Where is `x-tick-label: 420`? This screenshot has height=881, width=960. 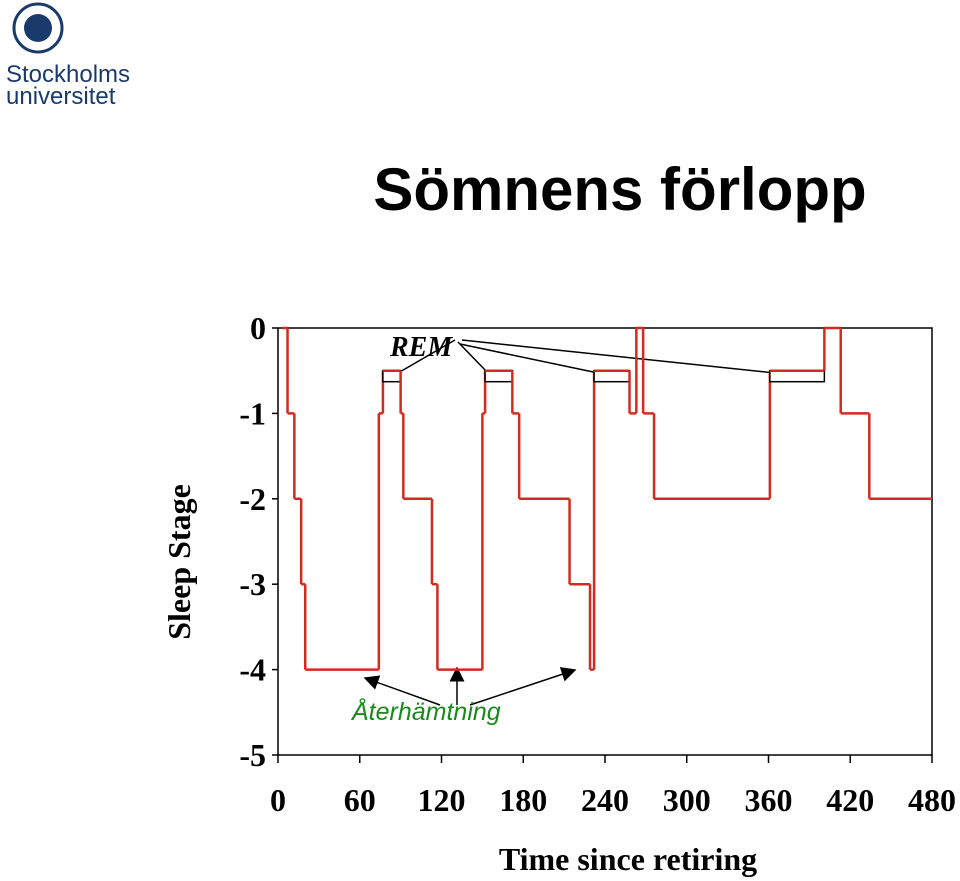 x-tick-label: 420 is located at coordinates (850, 800).